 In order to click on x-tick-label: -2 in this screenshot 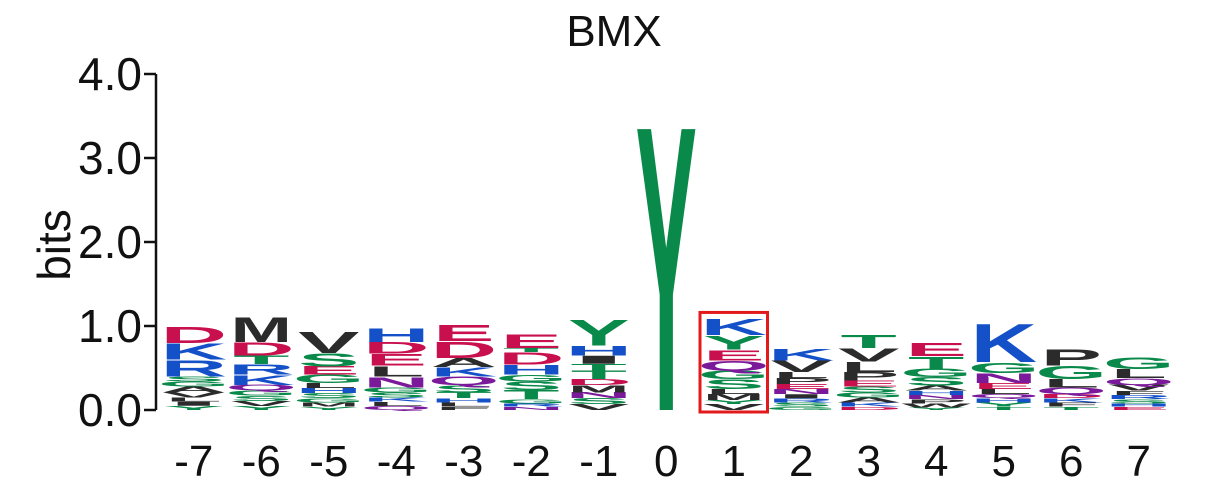, I will do `click(531, 461)`.